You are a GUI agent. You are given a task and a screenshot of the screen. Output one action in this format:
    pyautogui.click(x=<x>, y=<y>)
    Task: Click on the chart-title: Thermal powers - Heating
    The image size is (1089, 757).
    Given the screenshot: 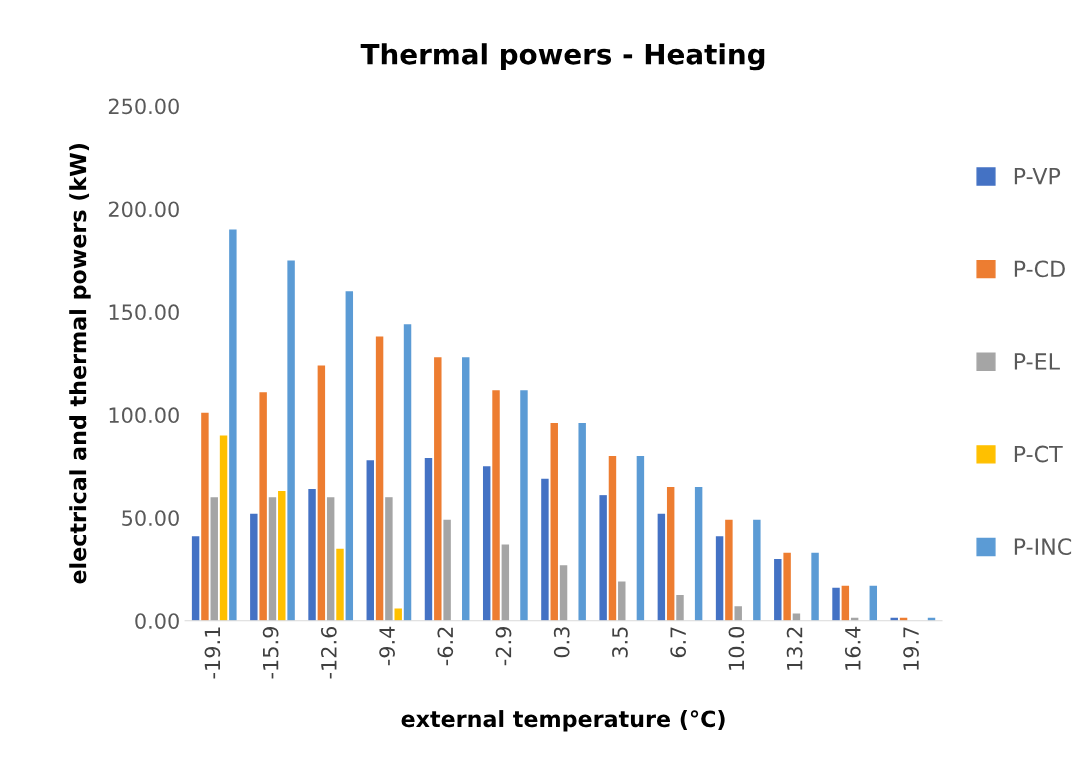 What is the action you would take?
    pyautogui.click(x=562, y=57)
    